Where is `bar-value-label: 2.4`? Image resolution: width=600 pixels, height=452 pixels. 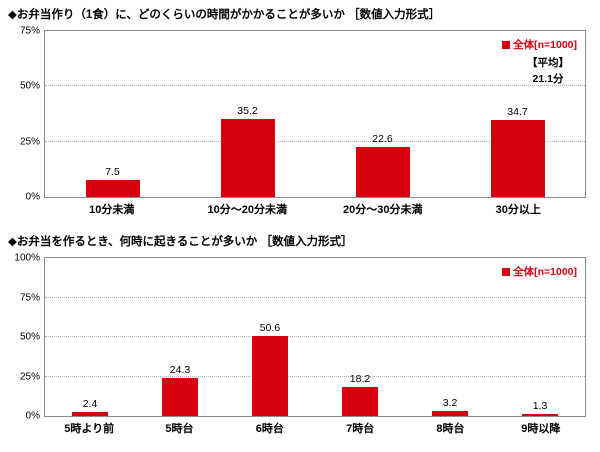 bar-value-label: 2.4 is located at coordinates (90, 404).